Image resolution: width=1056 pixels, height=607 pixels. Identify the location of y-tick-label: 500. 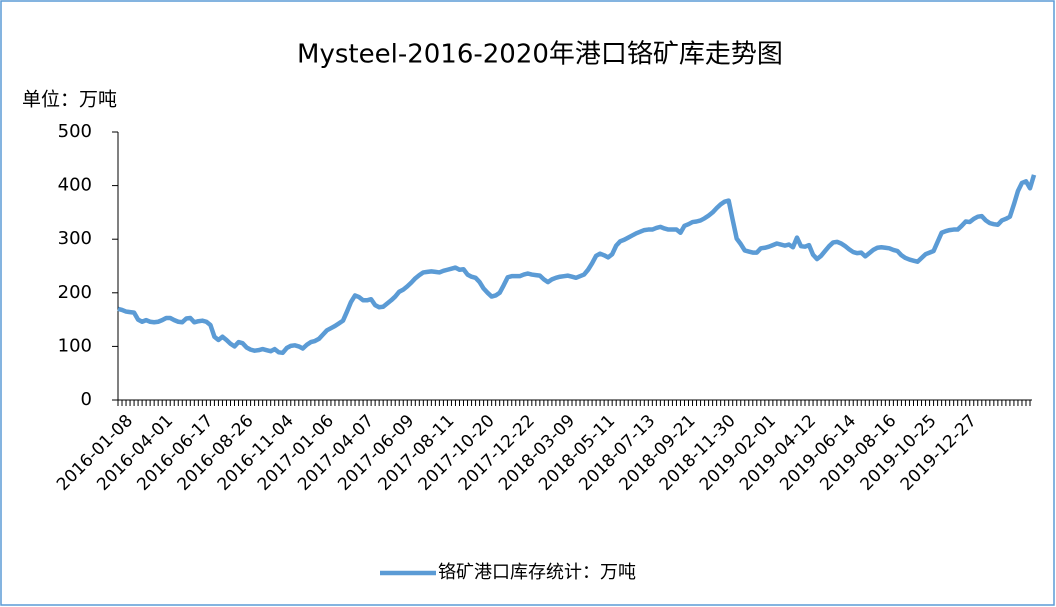
(75, 131).